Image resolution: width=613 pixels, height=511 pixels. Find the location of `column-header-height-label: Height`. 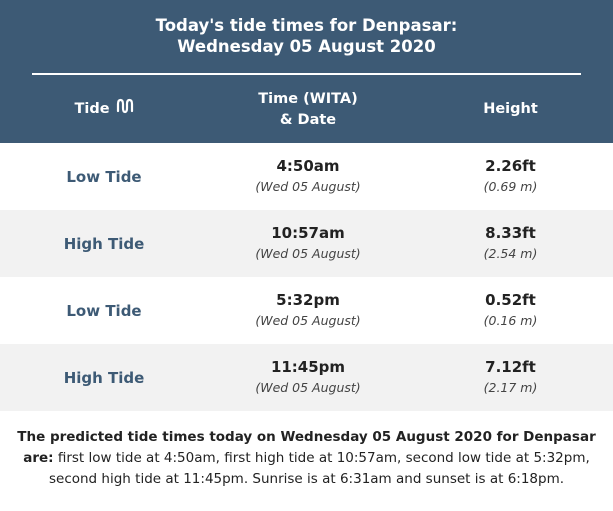

column-header-height-label: Height is located at coordinates (510, 109).